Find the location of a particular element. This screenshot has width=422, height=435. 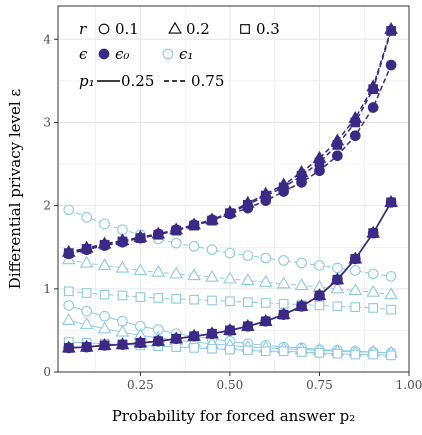

y-tick-label: 3 is located at coordinates (47, 122).